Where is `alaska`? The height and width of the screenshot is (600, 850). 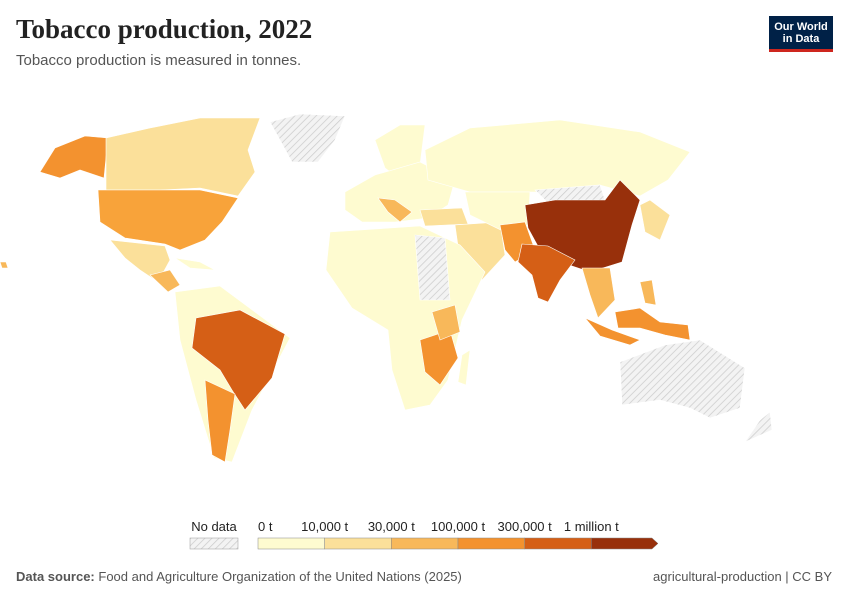 alaska is located at coordinates (74, 157).